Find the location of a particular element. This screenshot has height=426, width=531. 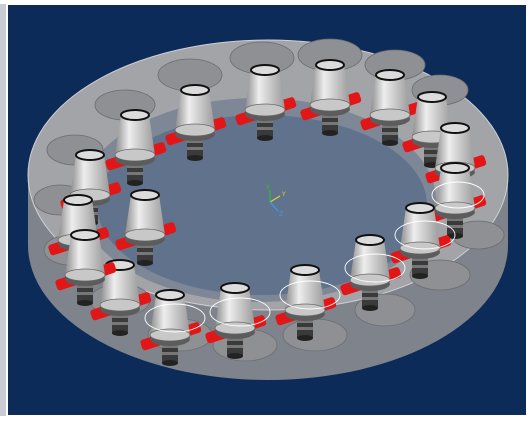

left-strip is located at coordinates (3, 210).